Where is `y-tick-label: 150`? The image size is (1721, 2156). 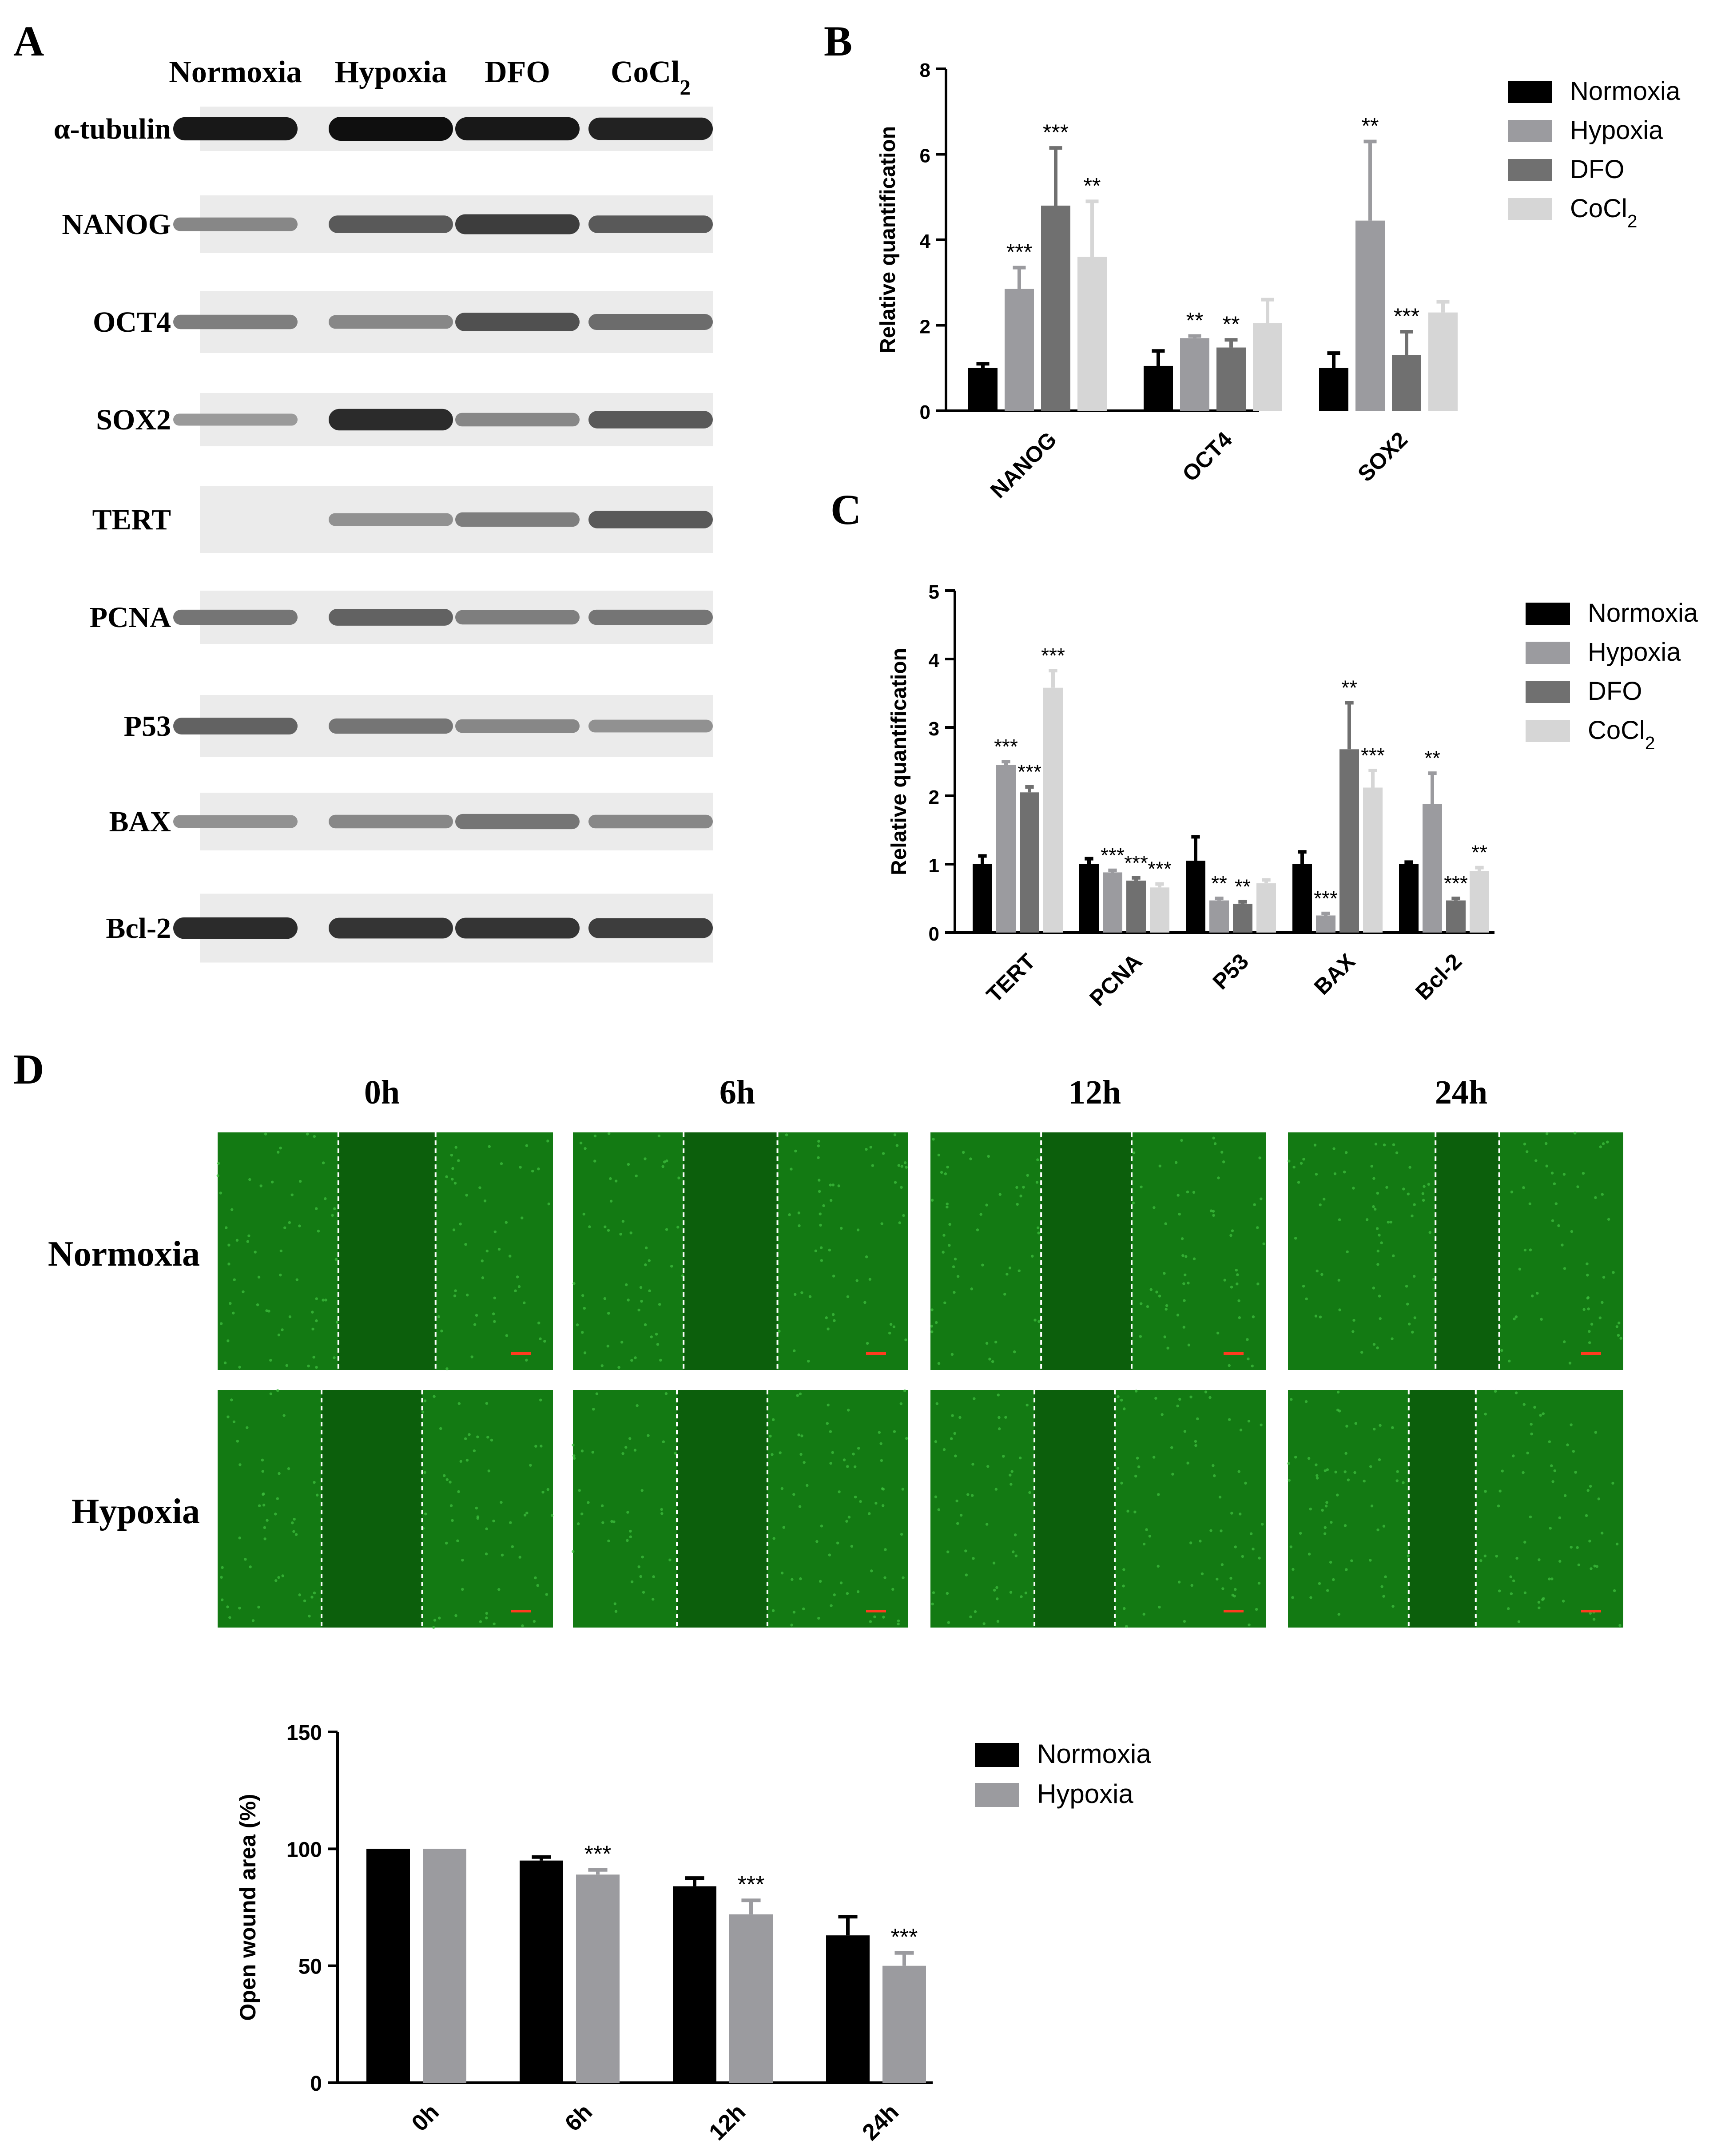
y-tick-label: 150 is located at coordinates (304, 1733).